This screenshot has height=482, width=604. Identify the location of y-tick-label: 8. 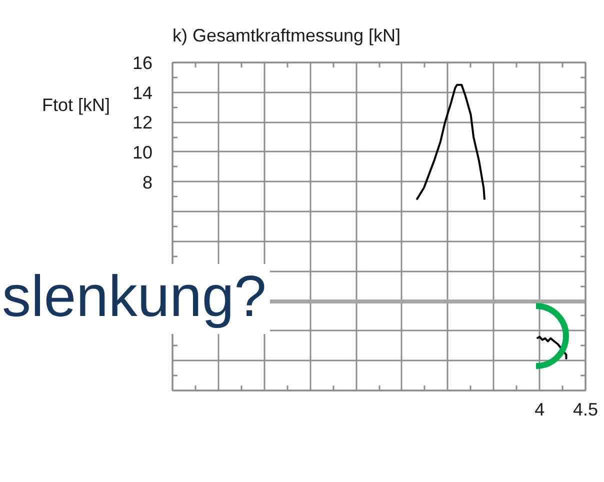
(147, 182).